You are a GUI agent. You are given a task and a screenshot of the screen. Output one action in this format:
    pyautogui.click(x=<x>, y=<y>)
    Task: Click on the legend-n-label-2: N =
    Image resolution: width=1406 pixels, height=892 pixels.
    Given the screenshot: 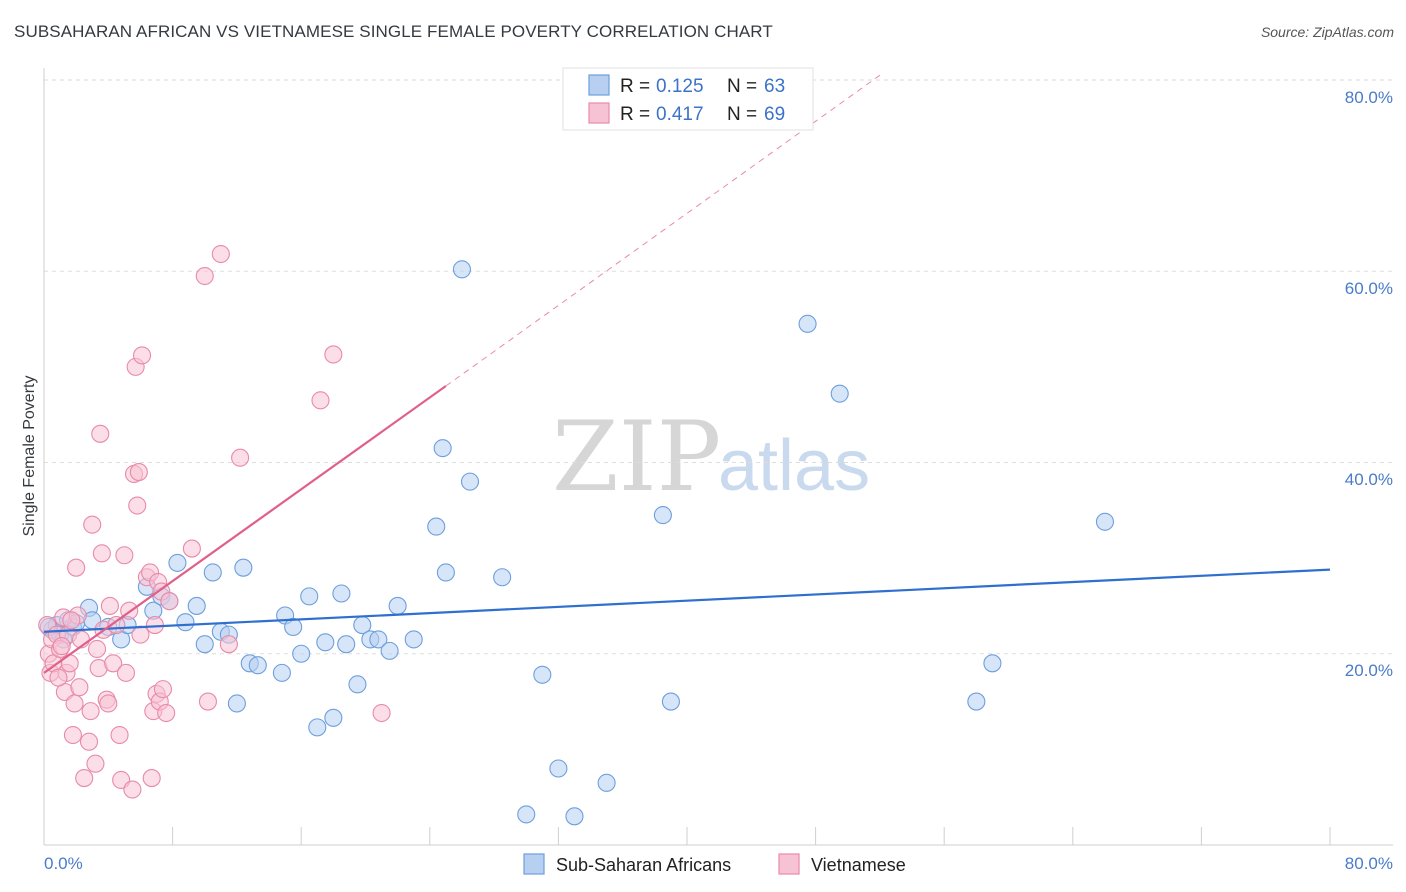 What is the action you would take?
    pyautogui.click(x=742, y=114)
    